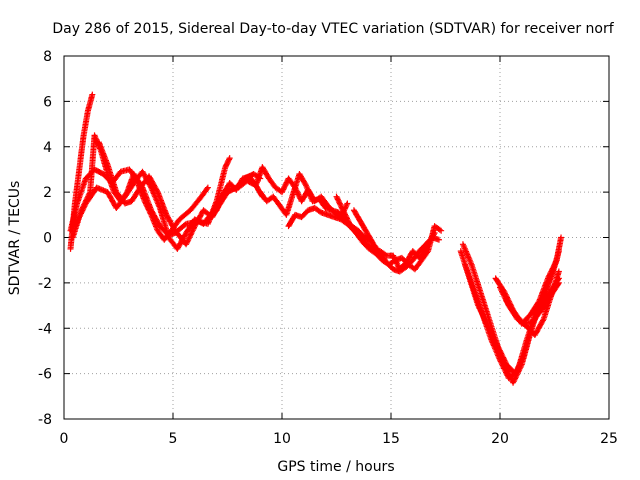 This screenshot has height=480, width=640. Describe the element at coordinates (335, 467) in the screenshot. I see `x-axis-label: GPS time / hours` at that location.